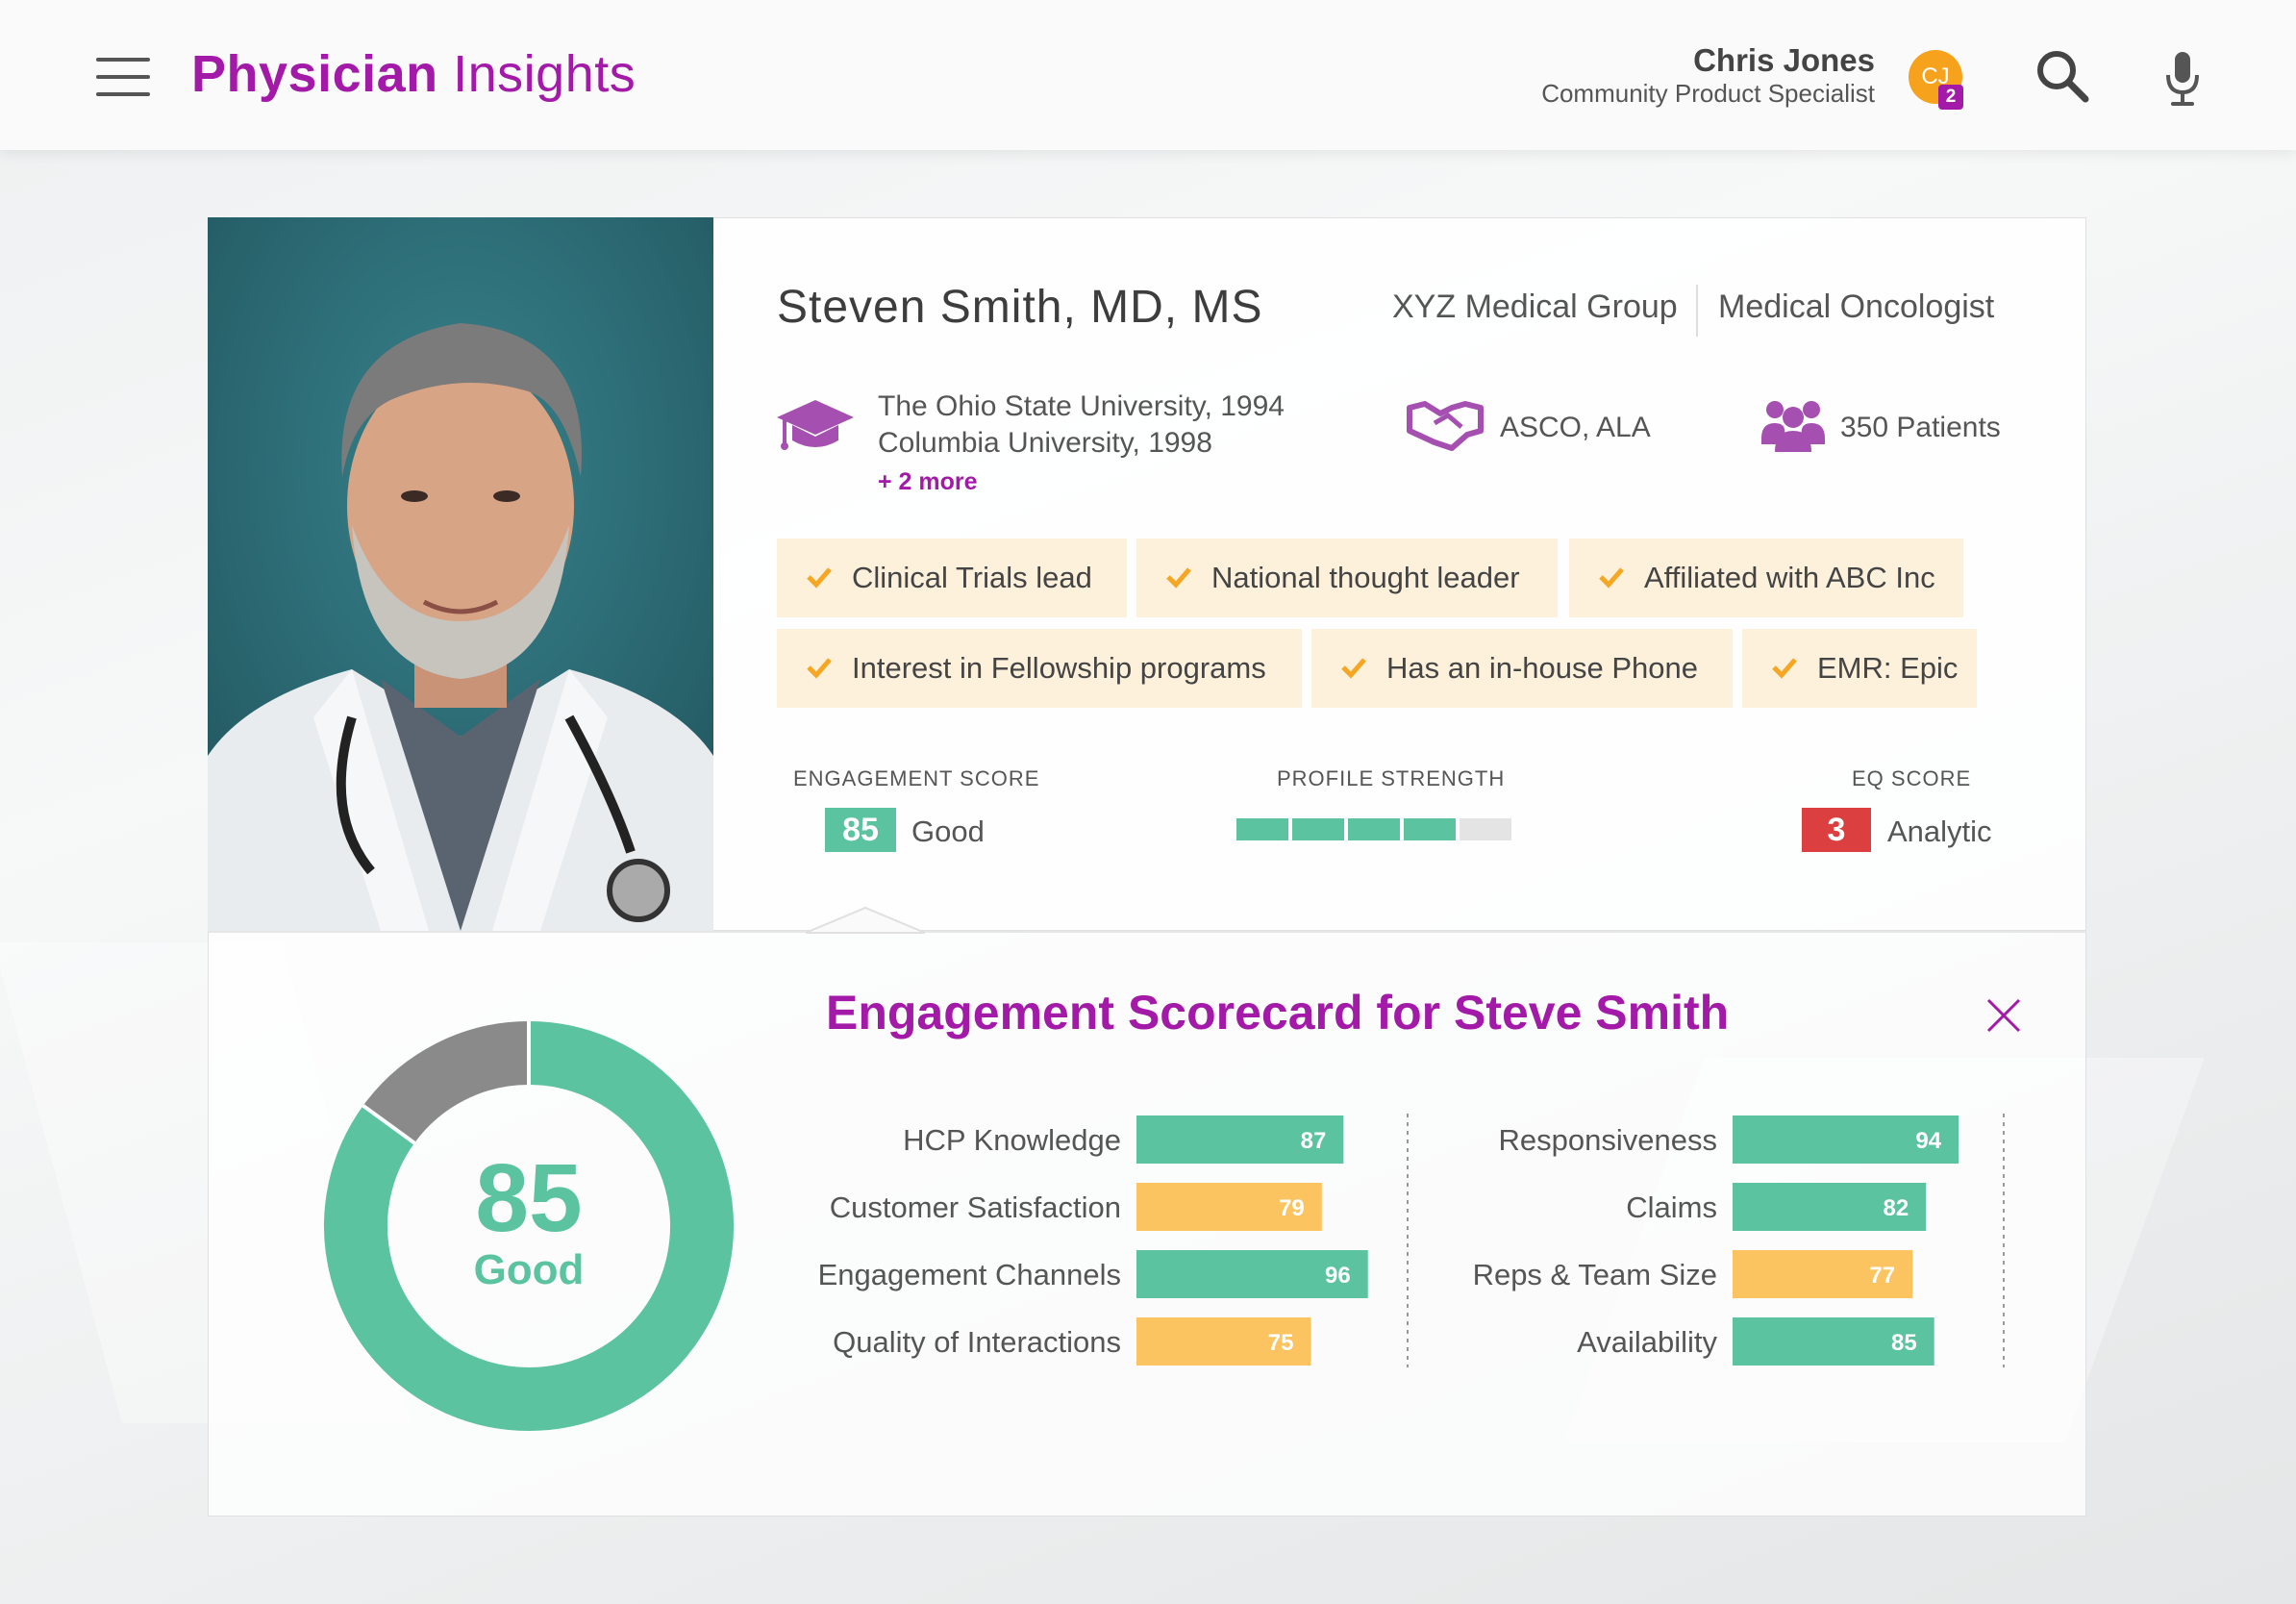 This screenshot has width=2296, height=1604. Describe the element at coordinates (1542, 668) in the screenshot. I see `profile-tag-label: Has an in-house Phone` at that location.